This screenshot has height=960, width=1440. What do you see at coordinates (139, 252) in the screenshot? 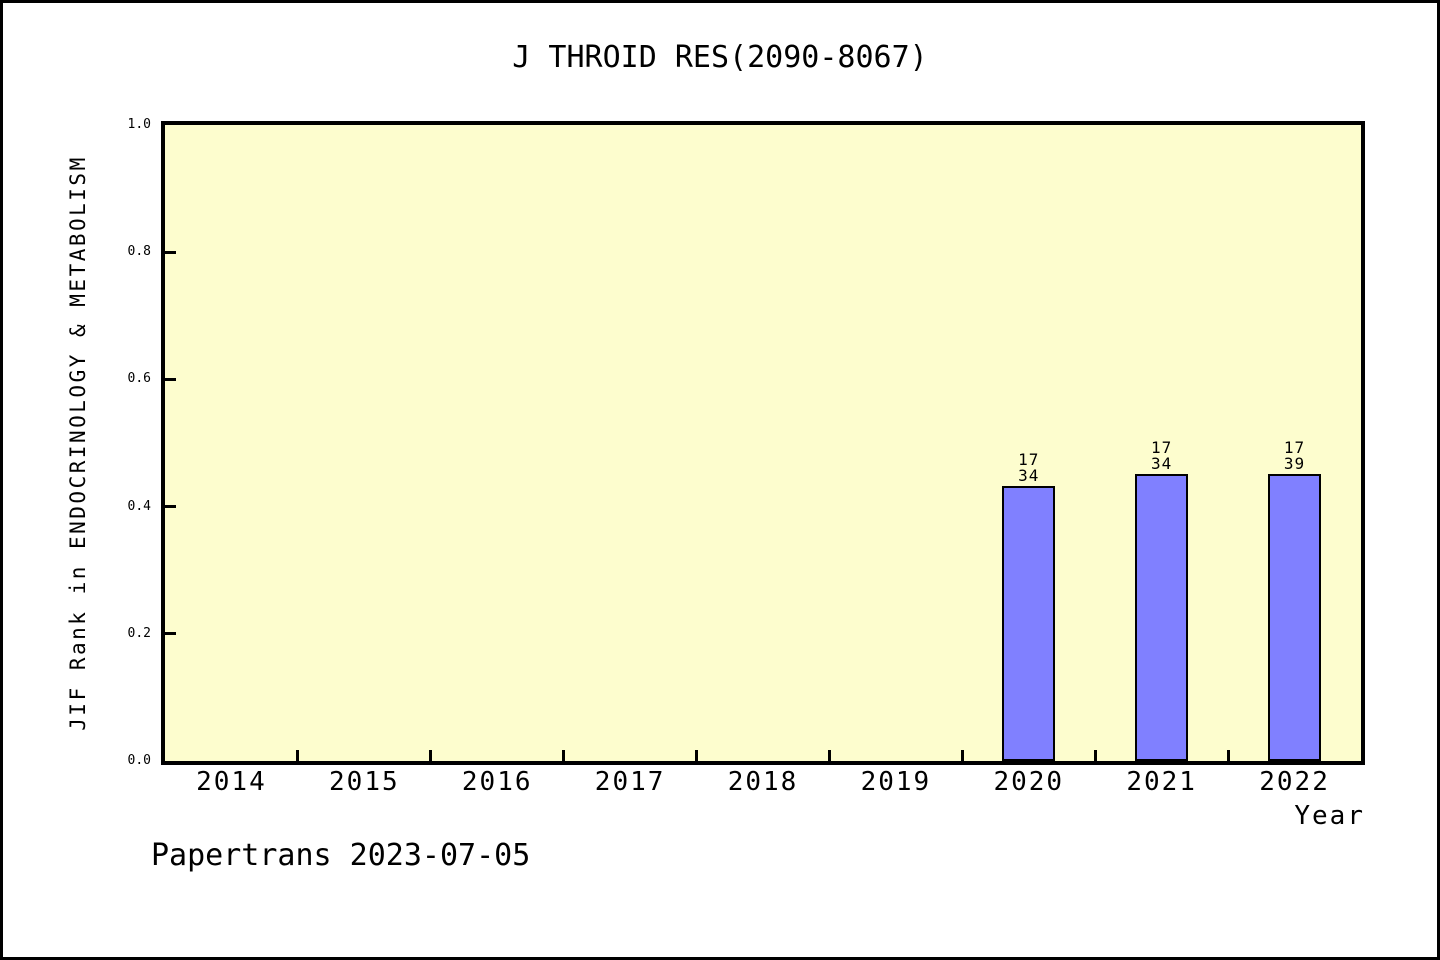
I see `y-tick-label: 0.8` at bounding box center [139, 252].